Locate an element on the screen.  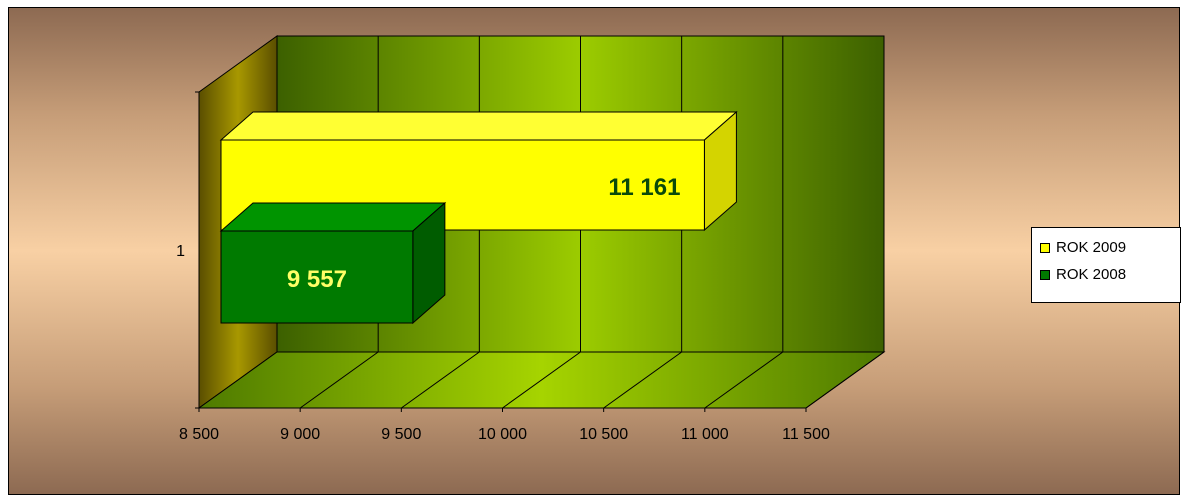
legend-swatch-rok-2008 is located at coordinates (1045, 274).